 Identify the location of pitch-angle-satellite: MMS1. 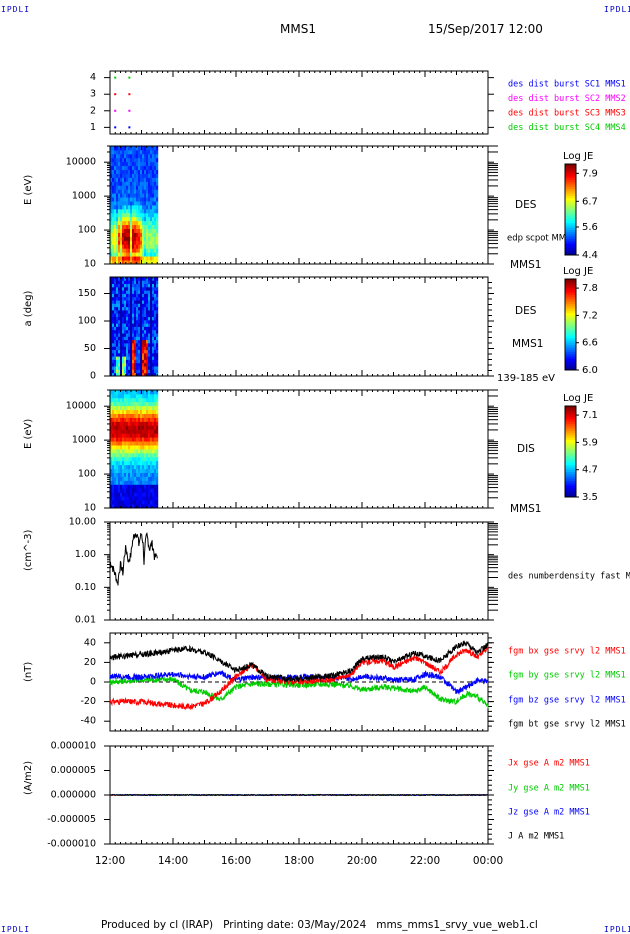
(527, 344).